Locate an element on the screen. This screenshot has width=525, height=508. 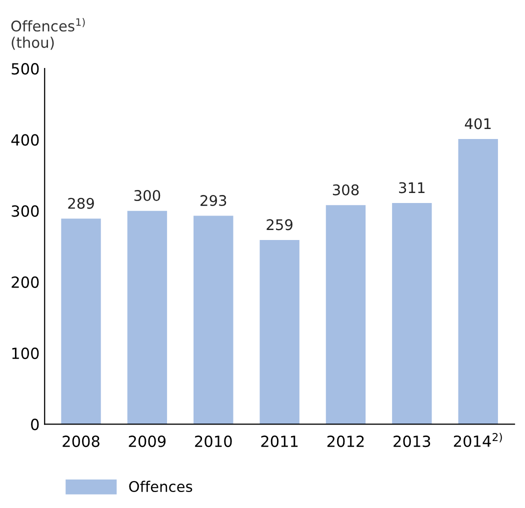
x-tick-label: 2010 is located at coordinates (213, 442).